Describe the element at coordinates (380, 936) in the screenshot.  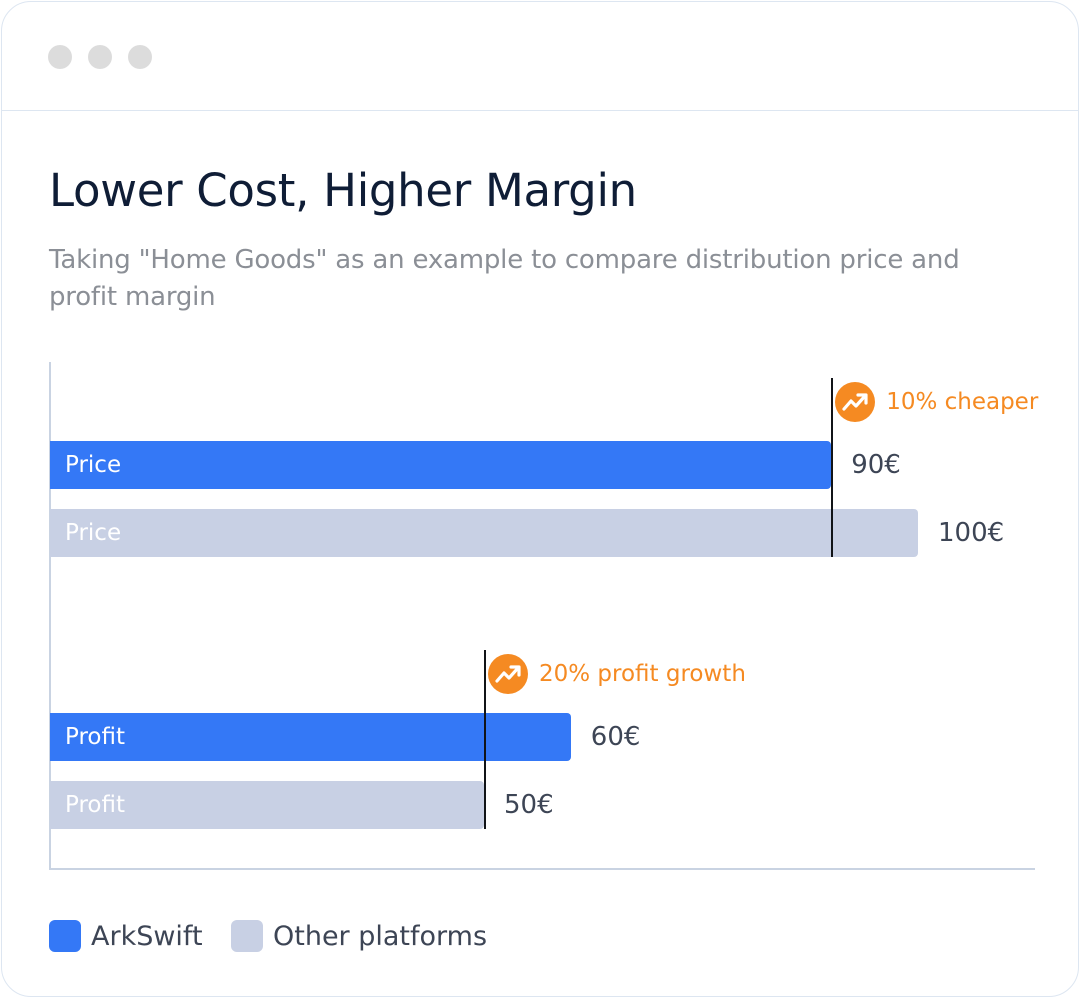
I see `legend-label-other-platforms: Other platforms` at that location.